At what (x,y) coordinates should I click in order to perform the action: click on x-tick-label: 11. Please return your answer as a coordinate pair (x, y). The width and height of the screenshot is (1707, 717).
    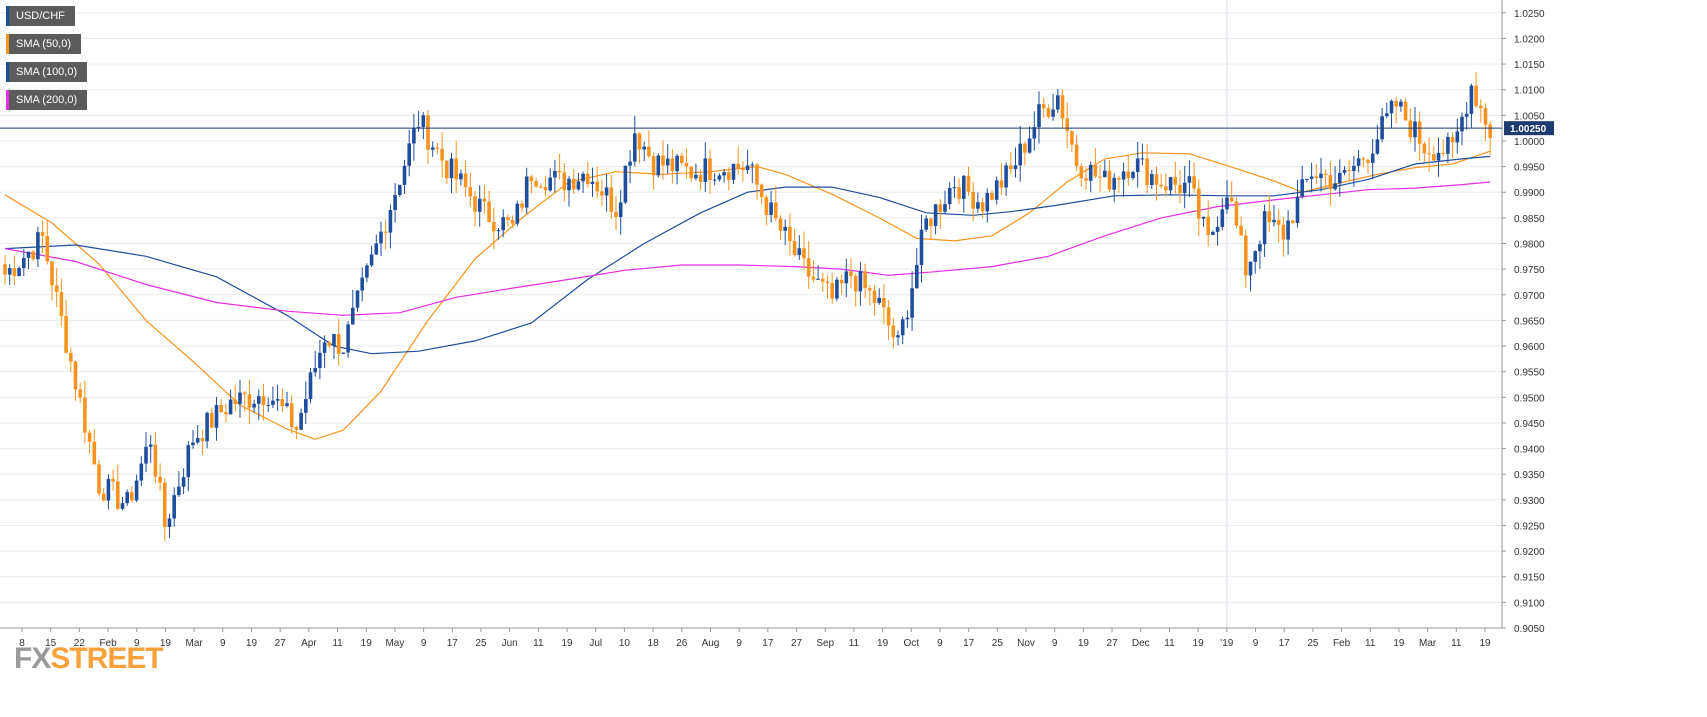
    Looking at the image, I should click on (854, 643).